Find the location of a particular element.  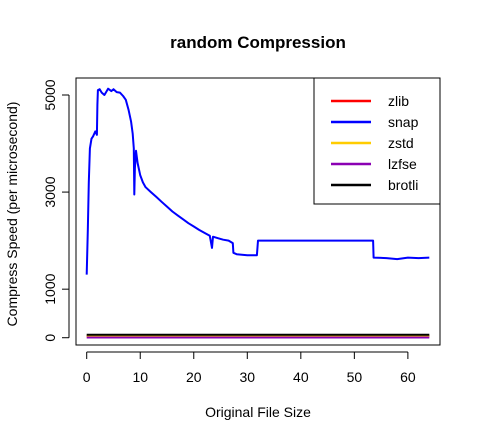

x-tick-label: 20 is located at coordinates (194, 377).